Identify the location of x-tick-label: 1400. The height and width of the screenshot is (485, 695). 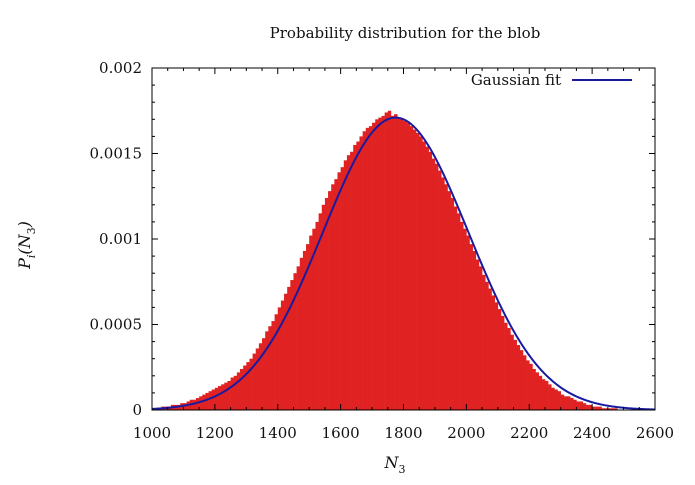
(278, 433).